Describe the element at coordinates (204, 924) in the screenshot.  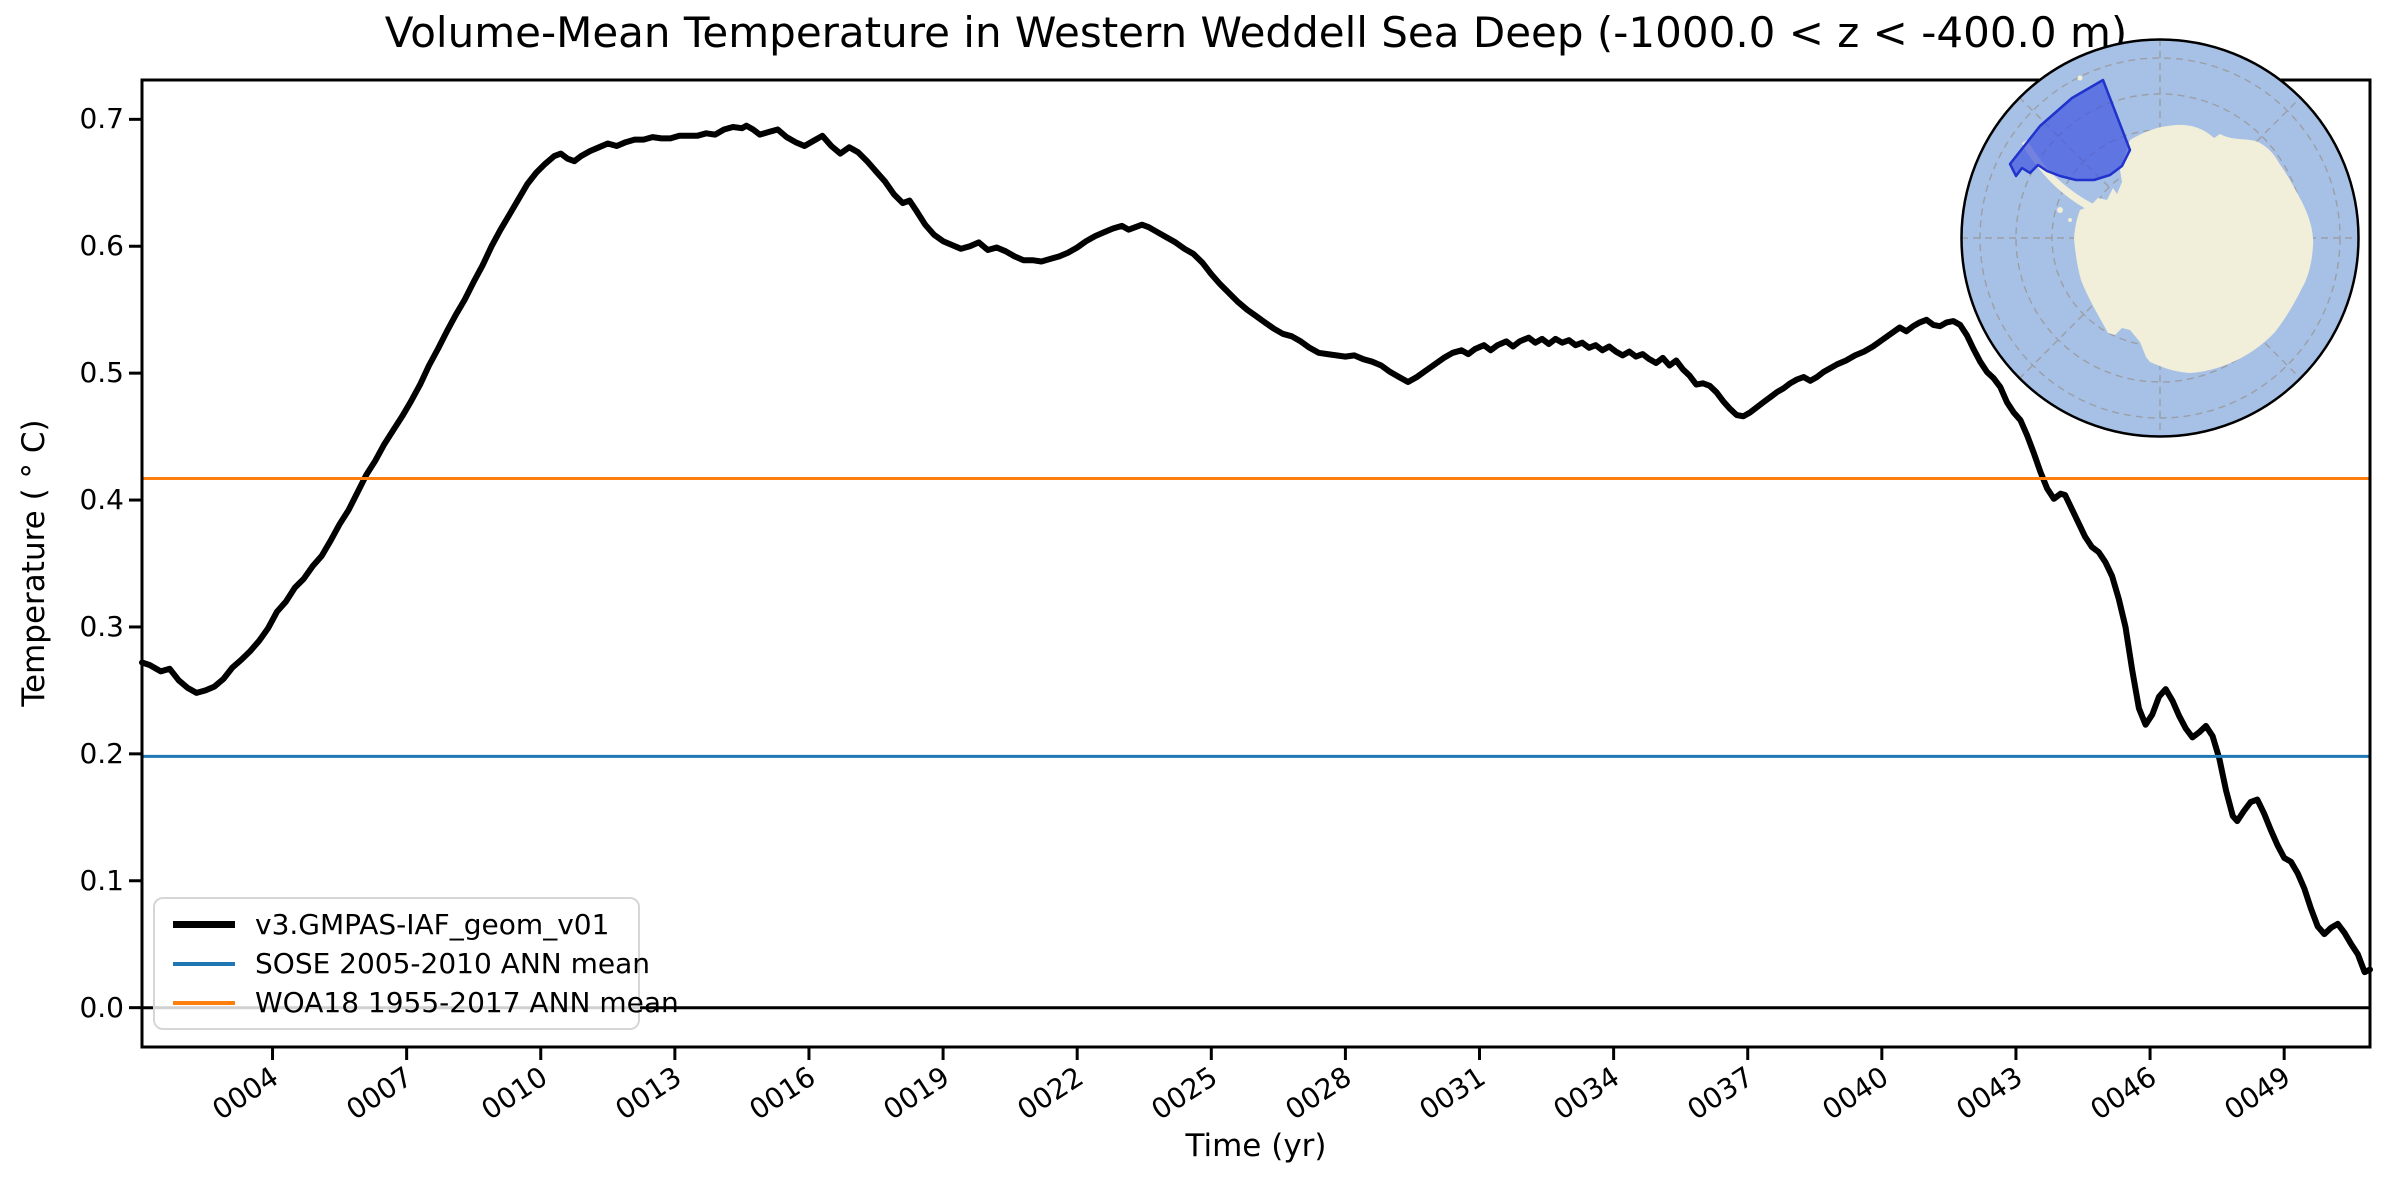
I see `black-line-swatch` at that location.